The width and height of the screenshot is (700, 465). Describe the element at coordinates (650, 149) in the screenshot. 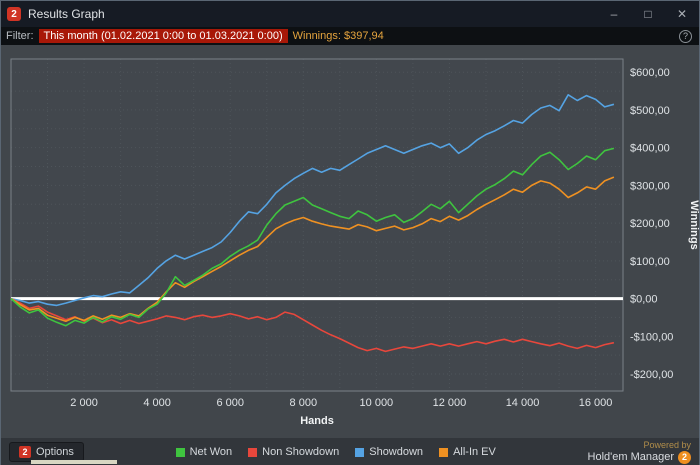

I see `y-tick-label: $400,00` at that location.